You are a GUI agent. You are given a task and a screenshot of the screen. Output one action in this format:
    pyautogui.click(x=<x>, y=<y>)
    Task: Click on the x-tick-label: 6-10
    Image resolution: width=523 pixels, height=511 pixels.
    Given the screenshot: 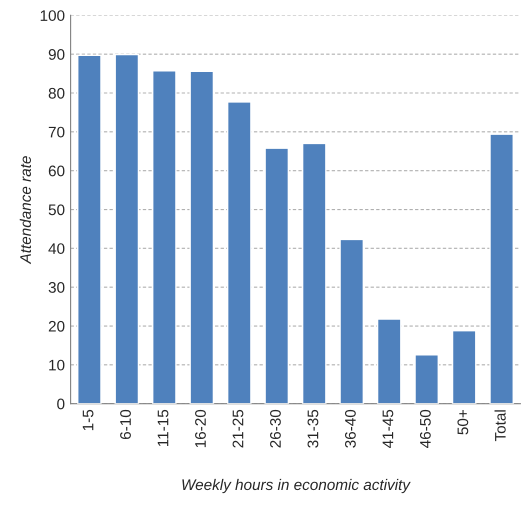 What is the action you would take?
    pyautogui.click(x=125, y=425)
    